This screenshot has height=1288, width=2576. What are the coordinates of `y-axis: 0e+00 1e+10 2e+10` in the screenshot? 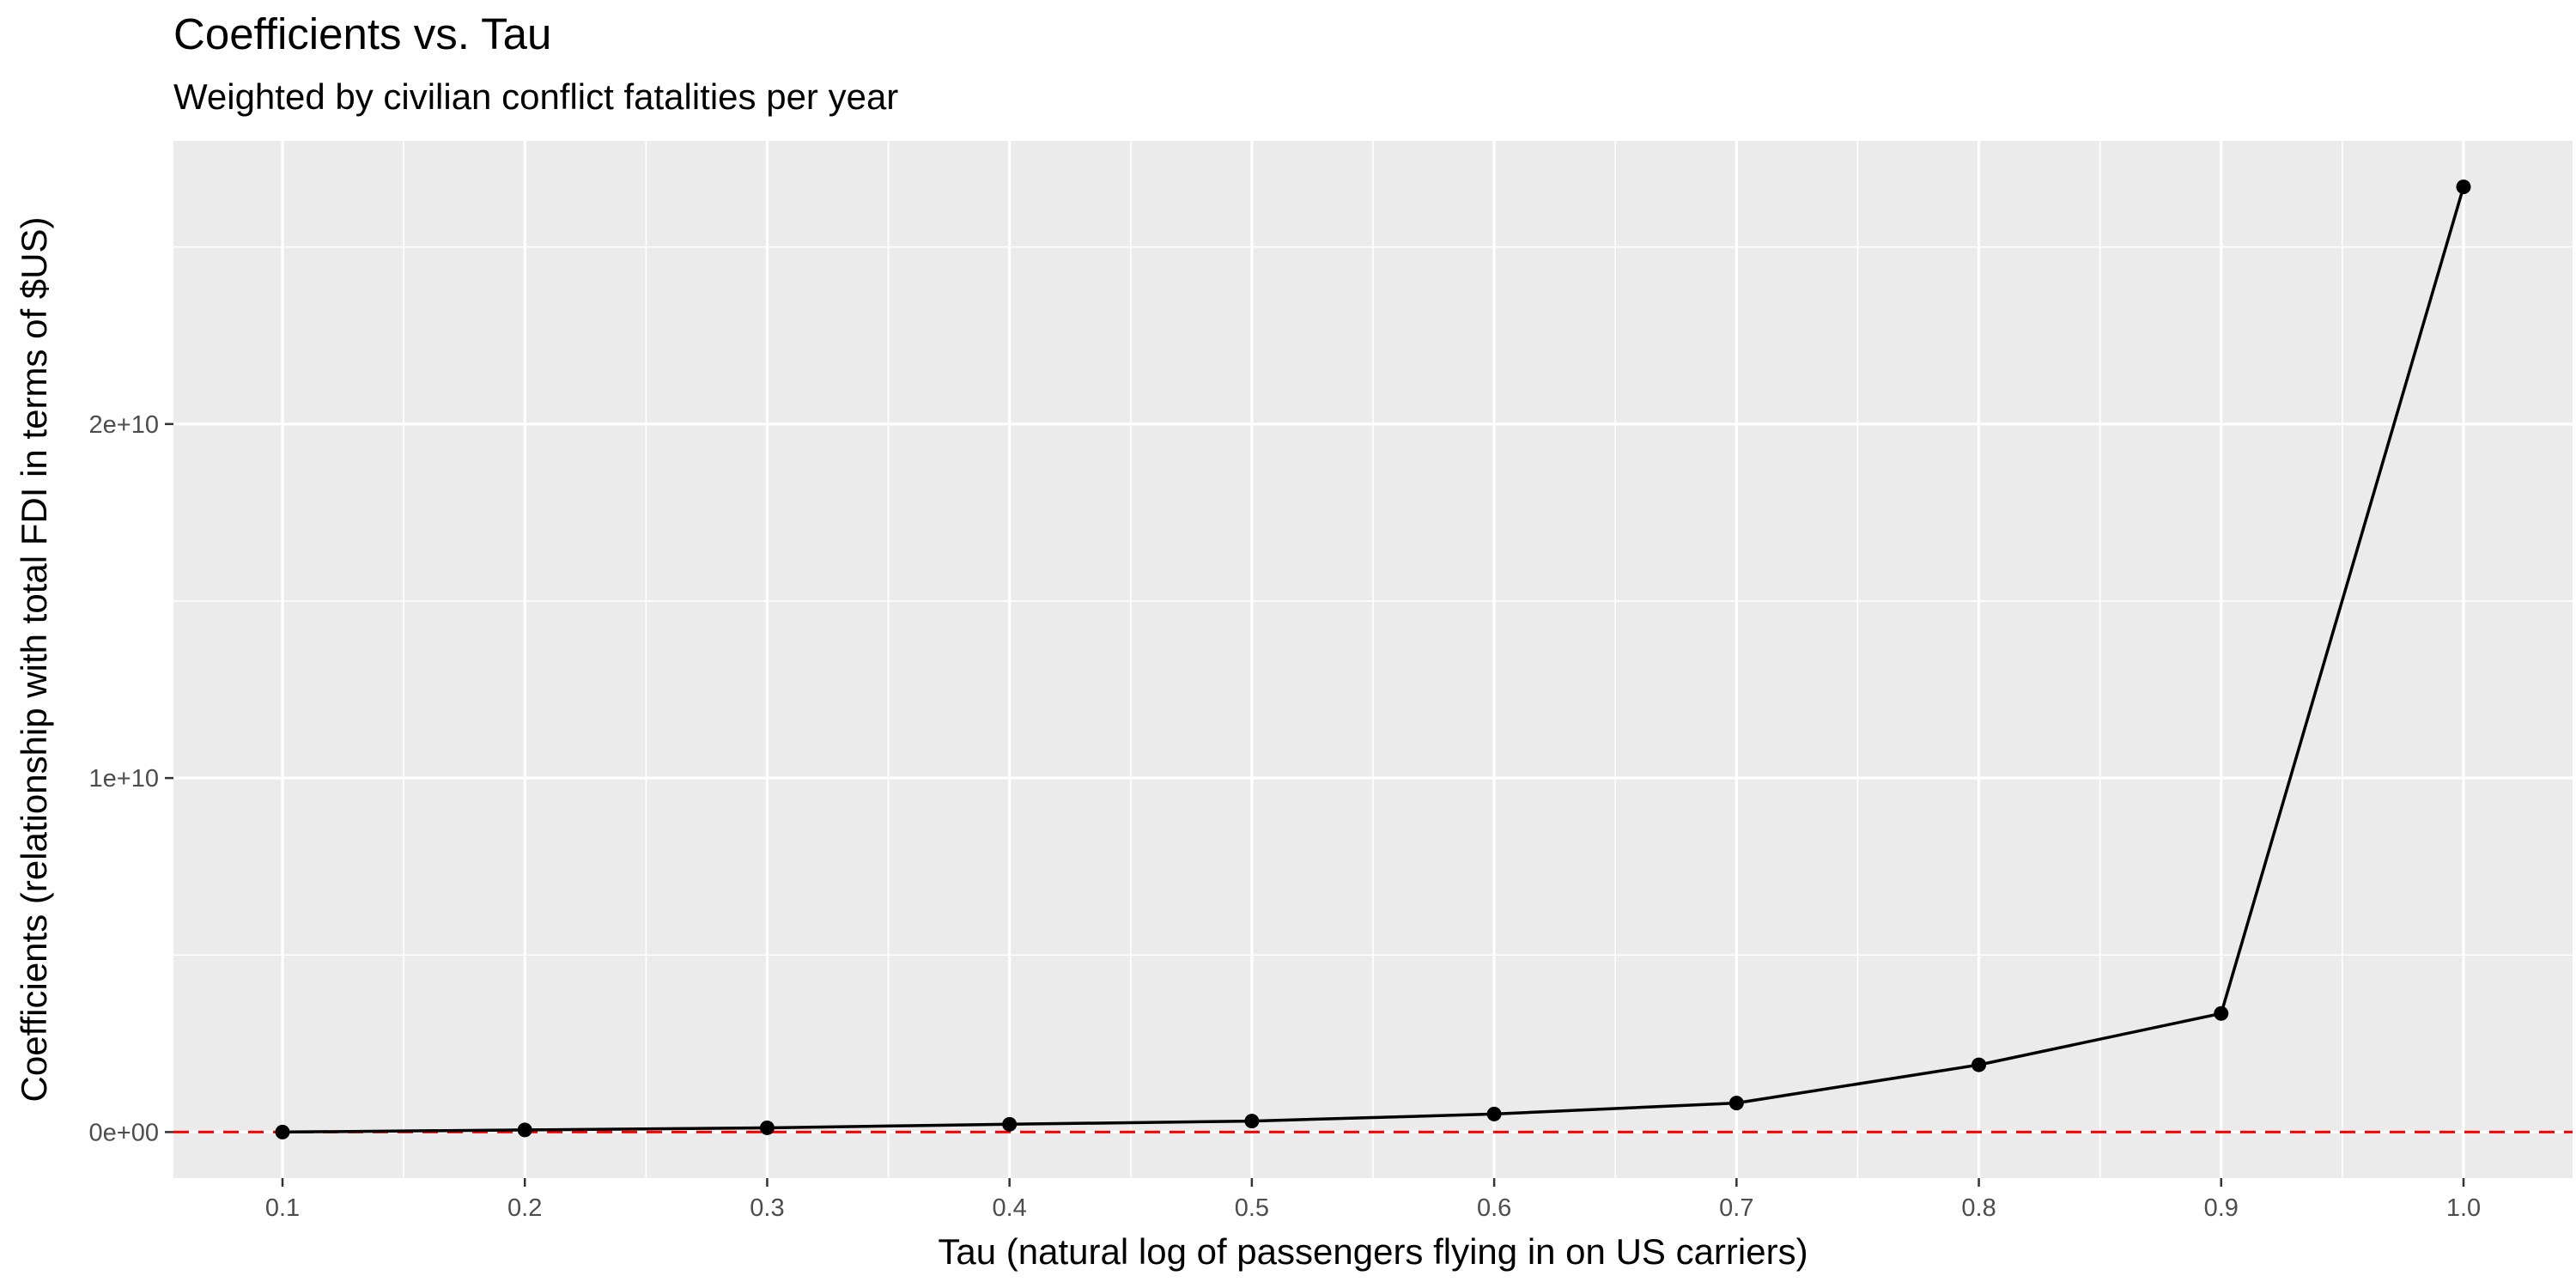 It's located at (131, 779).